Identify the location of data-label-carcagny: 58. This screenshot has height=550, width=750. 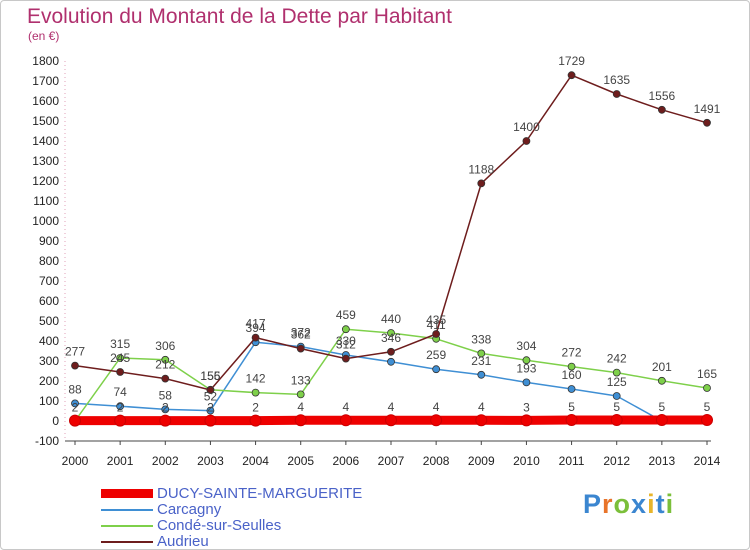
(166, 395).